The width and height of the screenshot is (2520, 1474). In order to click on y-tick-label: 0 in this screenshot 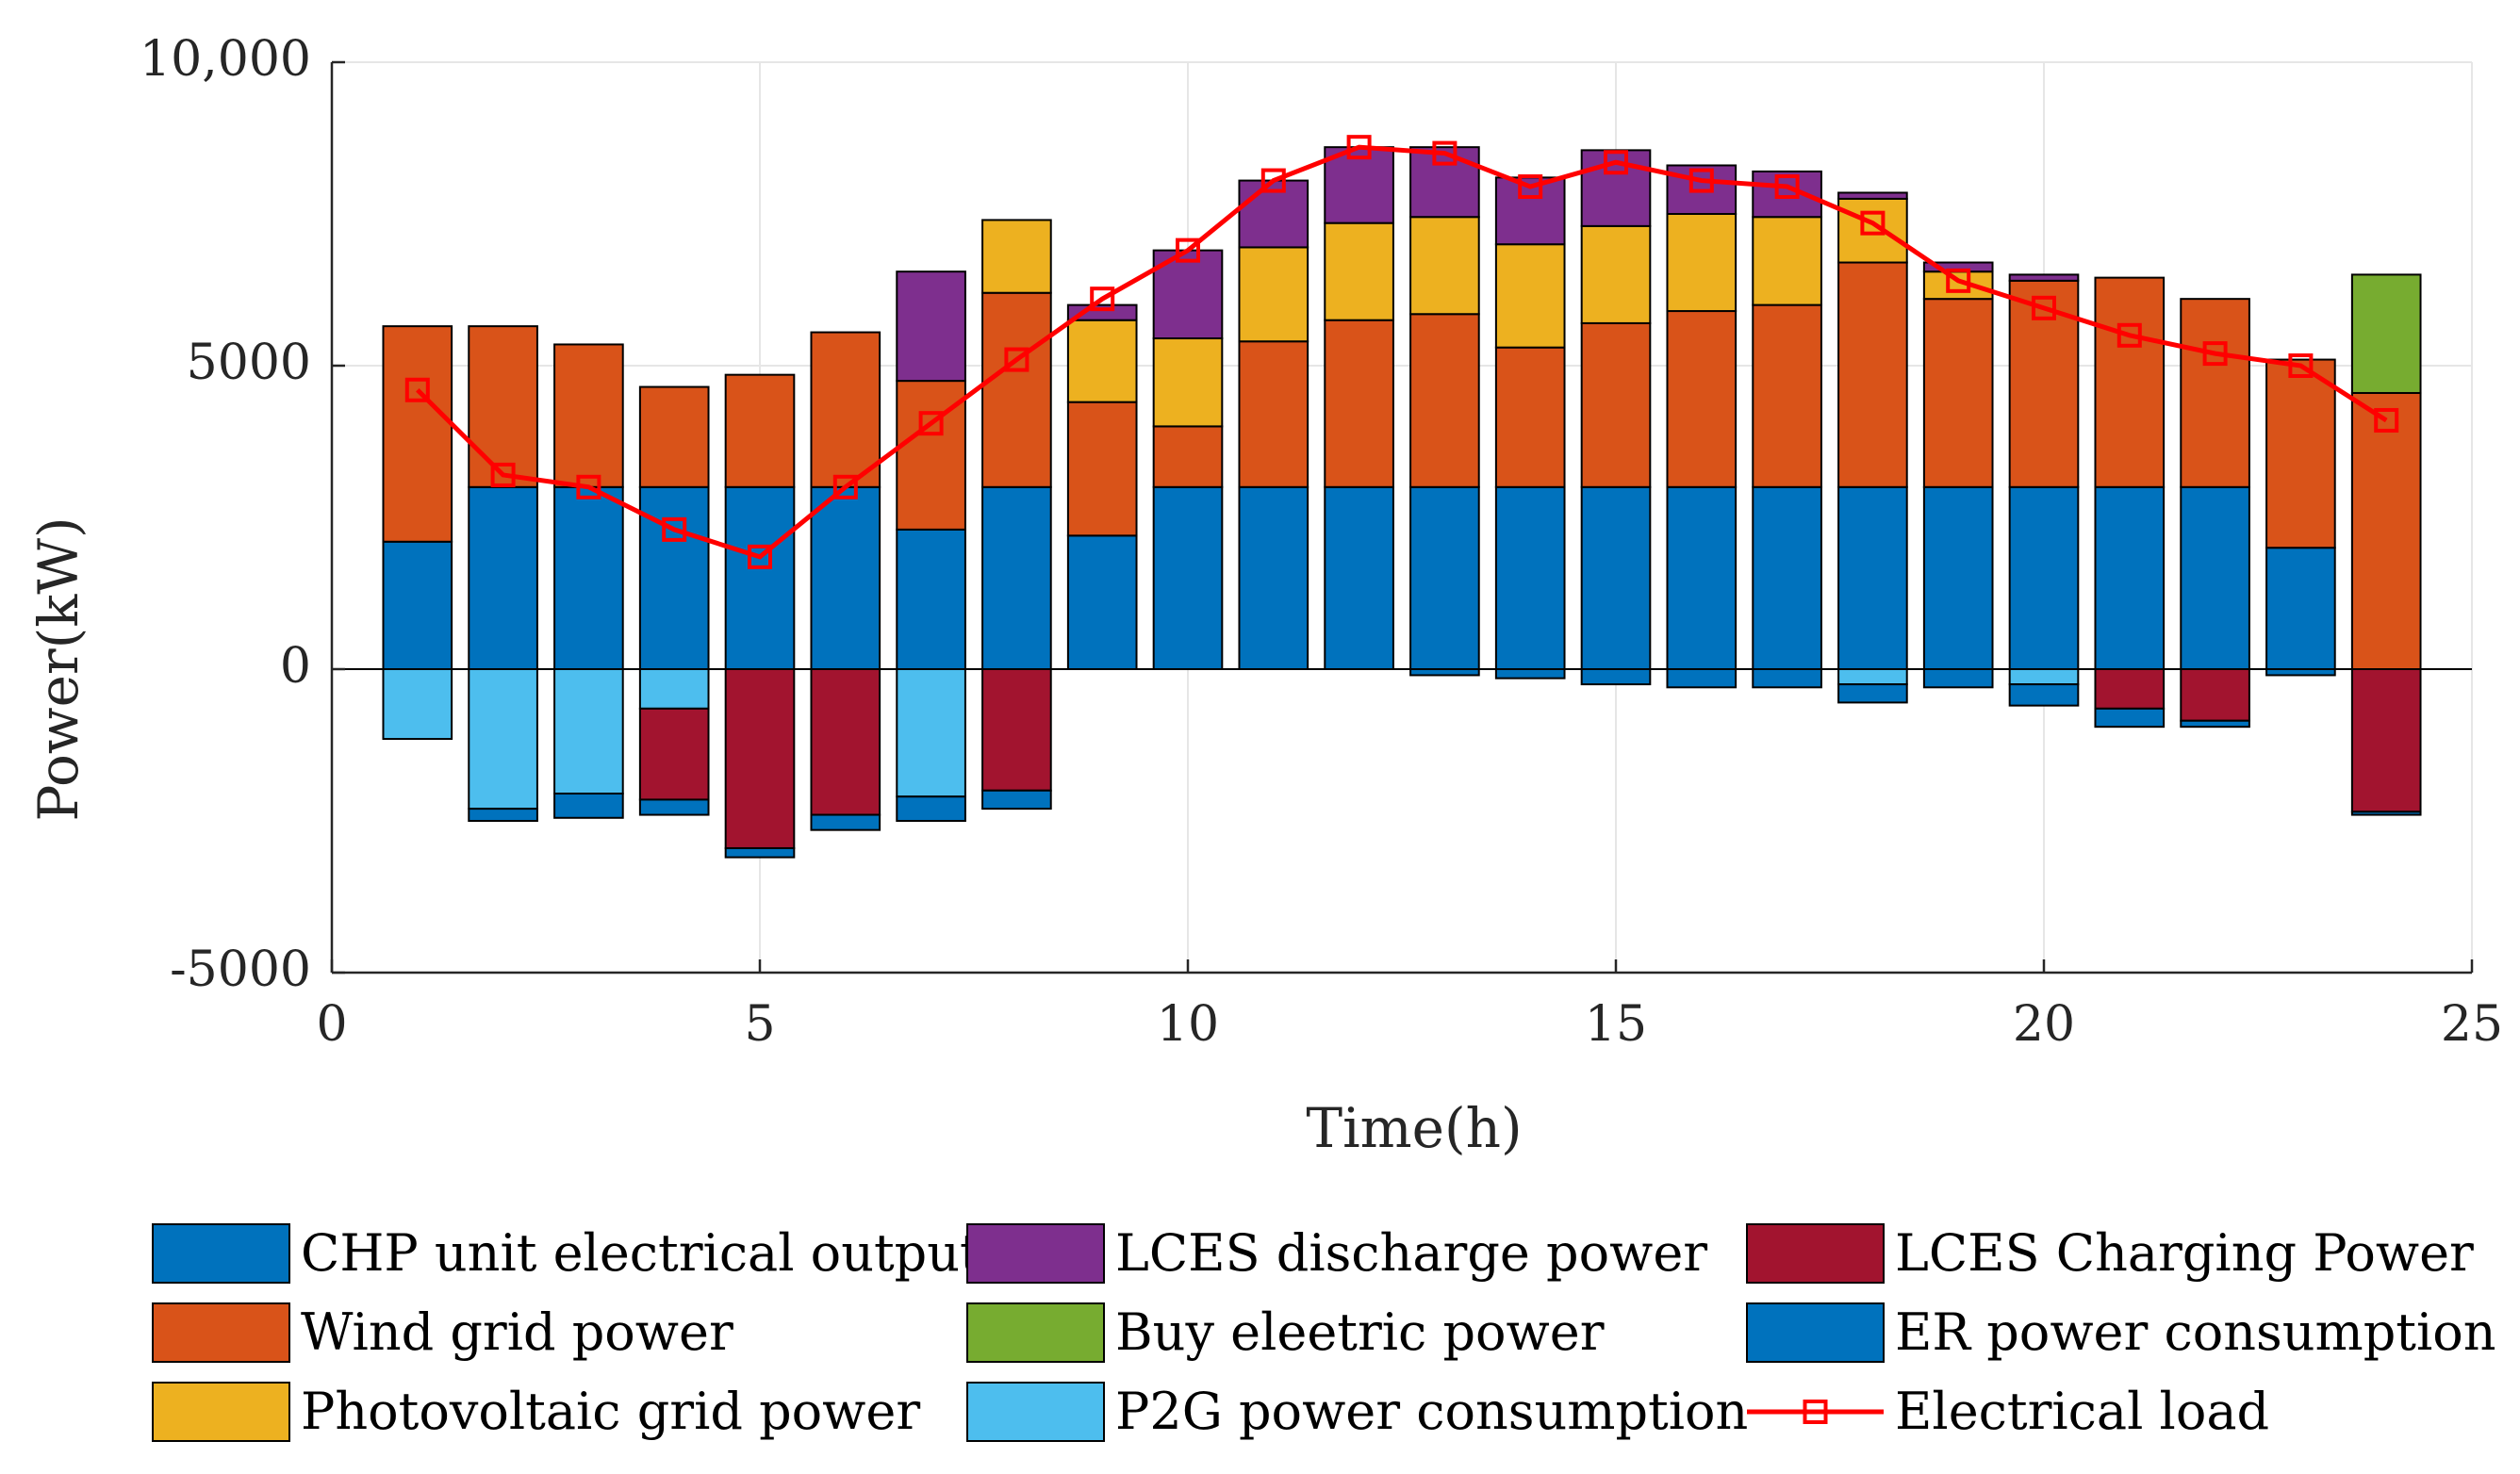, I will do `click(295, 666)`.